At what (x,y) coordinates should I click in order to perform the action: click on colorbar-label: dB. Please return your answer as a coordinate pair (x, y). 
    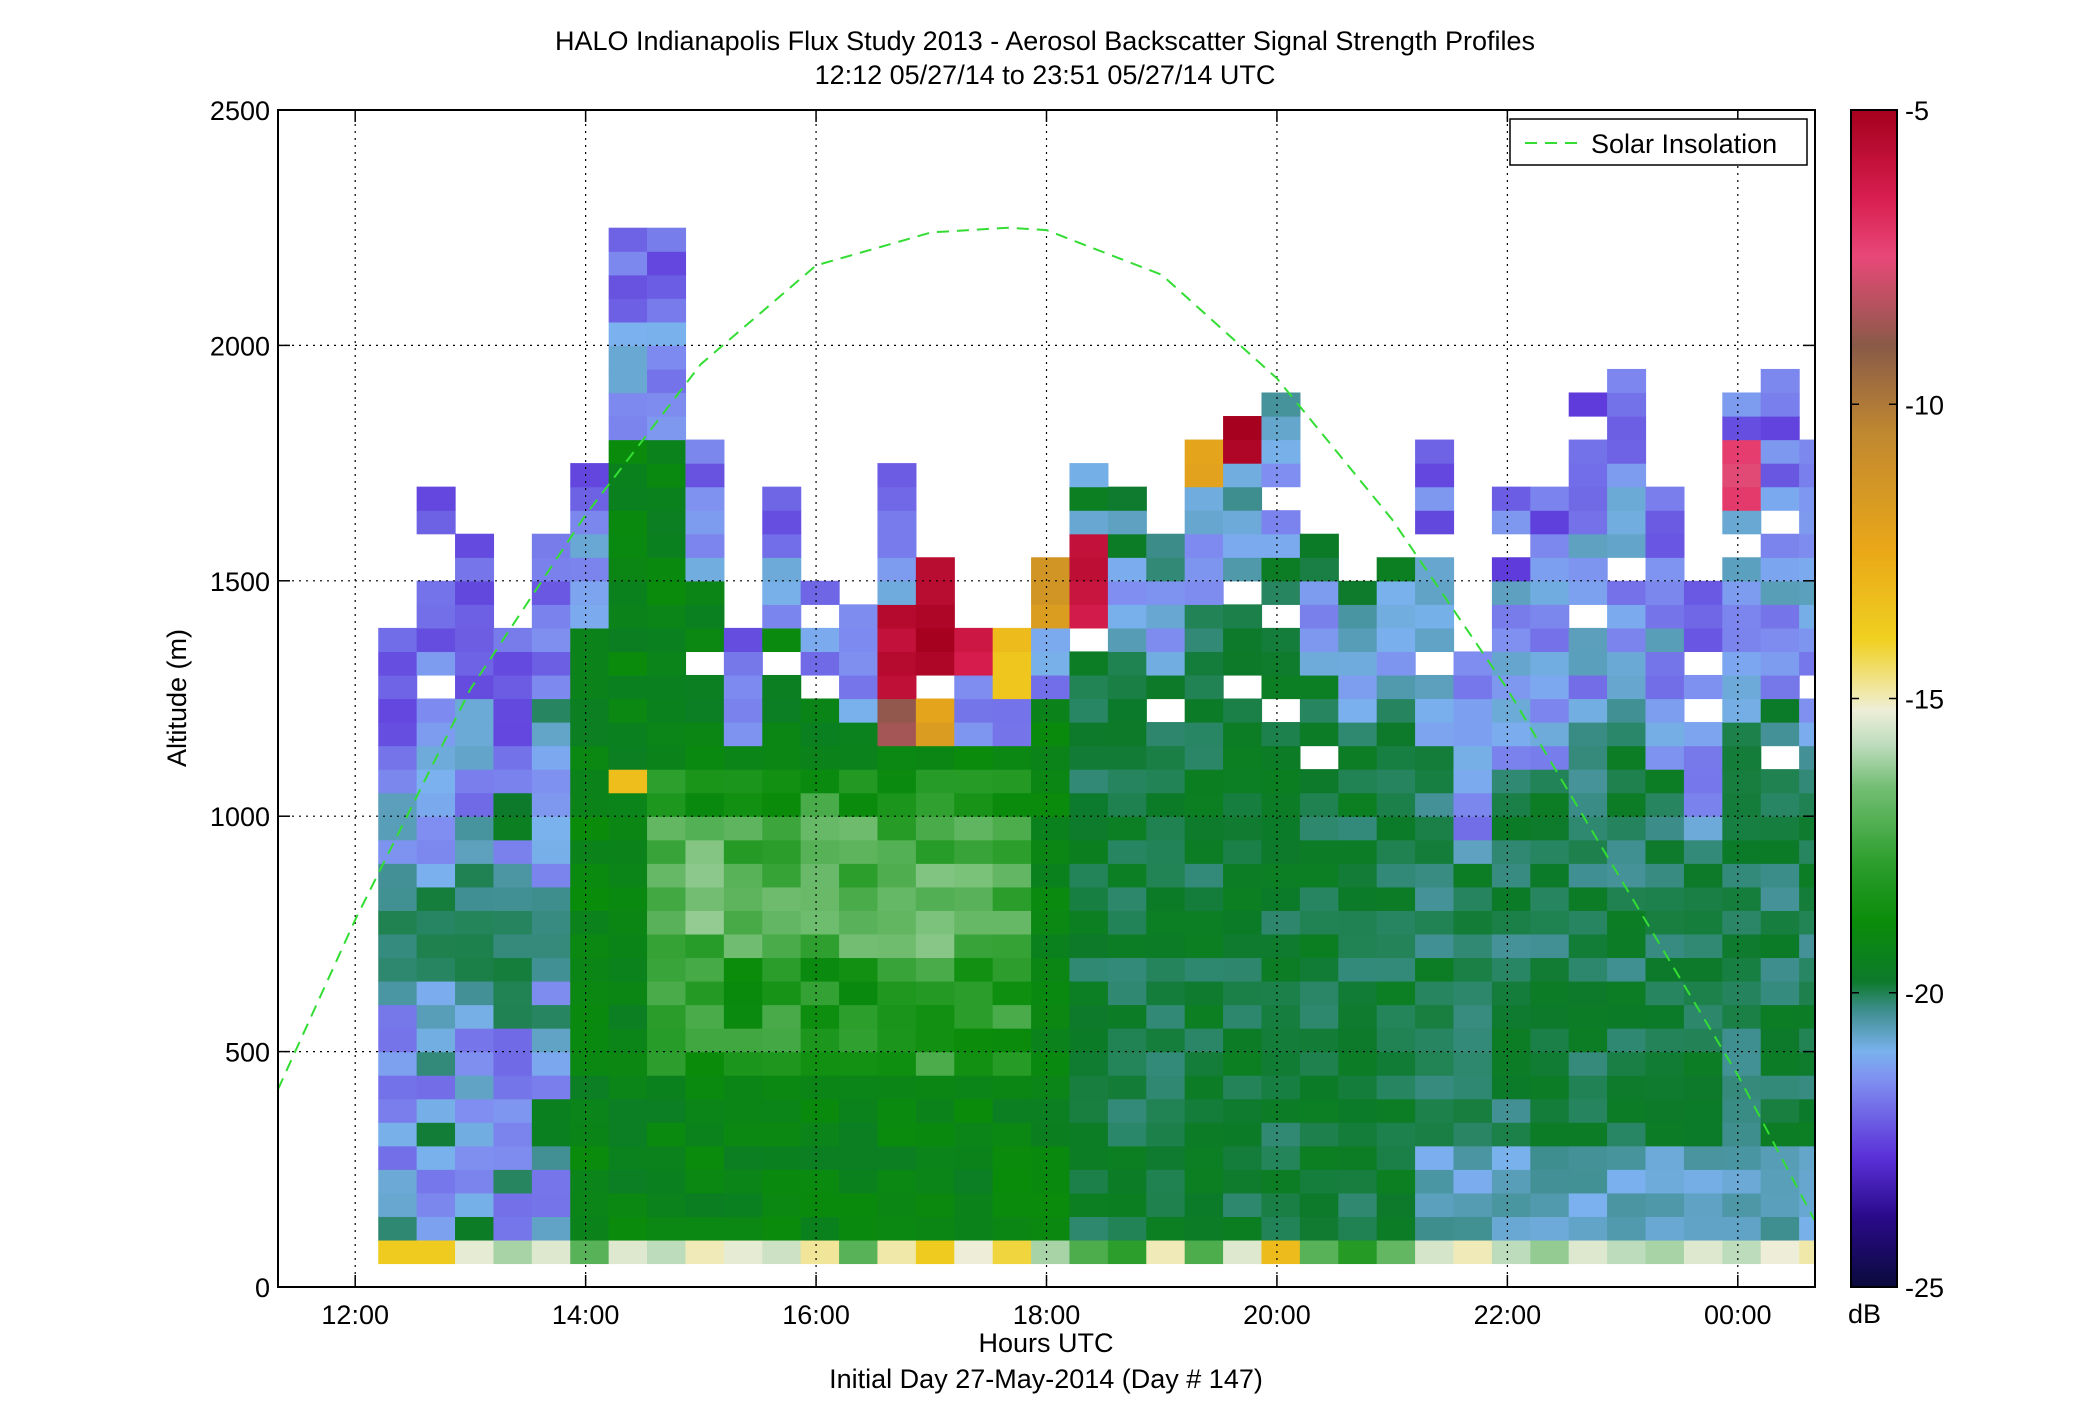
    Looking at the image, I should click on (1864, 1314).